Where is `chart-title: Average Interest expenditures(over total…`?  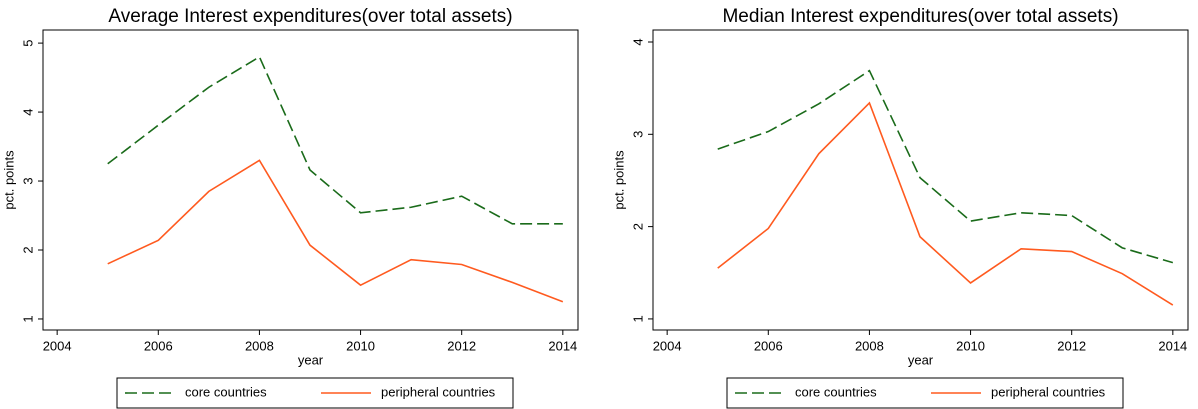
chart-title: Average Interest expenditures(over total… is located at coordinates (310, 16).